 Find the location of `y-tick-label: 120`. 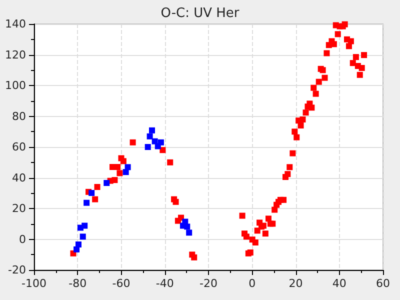

y-tick-label: 120 is located at coordinates (15, 55).